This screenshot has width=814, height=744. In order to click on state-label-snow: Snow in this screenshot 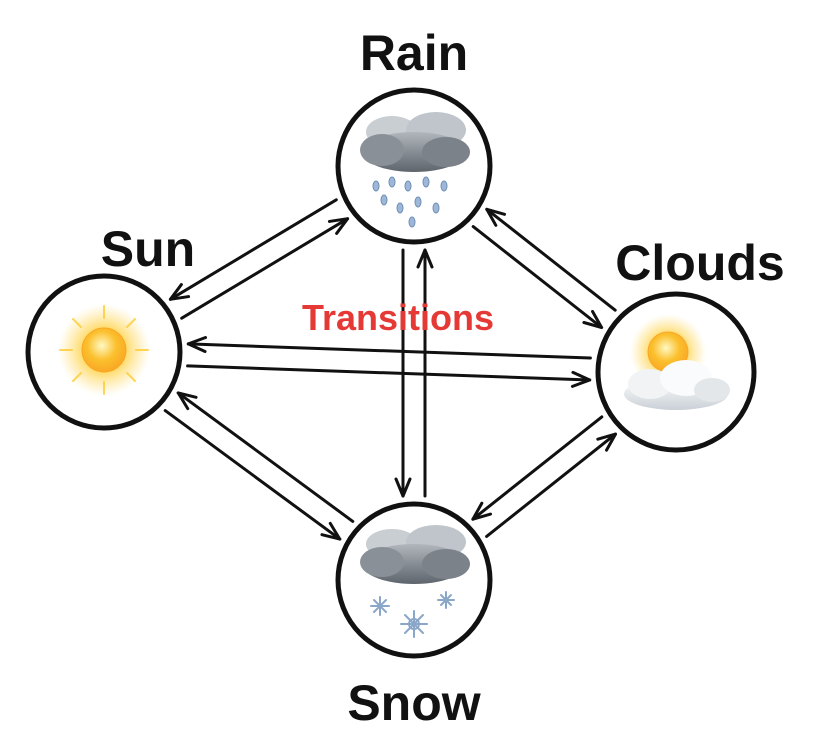, I will do `click(414, 703)`.